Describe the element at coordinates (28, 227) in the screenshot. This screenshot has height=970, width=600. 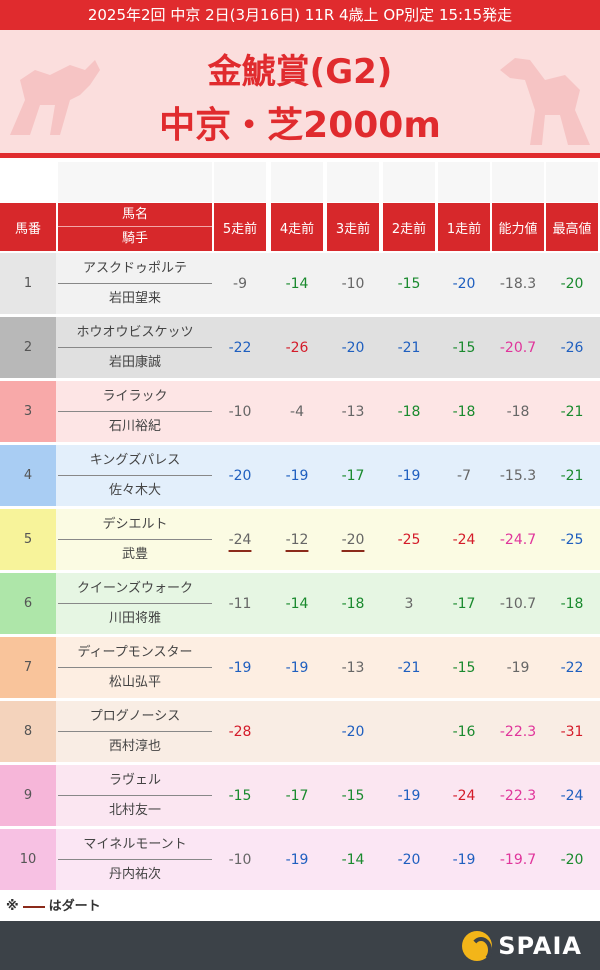
I see `header-number: 馬番` at that location.